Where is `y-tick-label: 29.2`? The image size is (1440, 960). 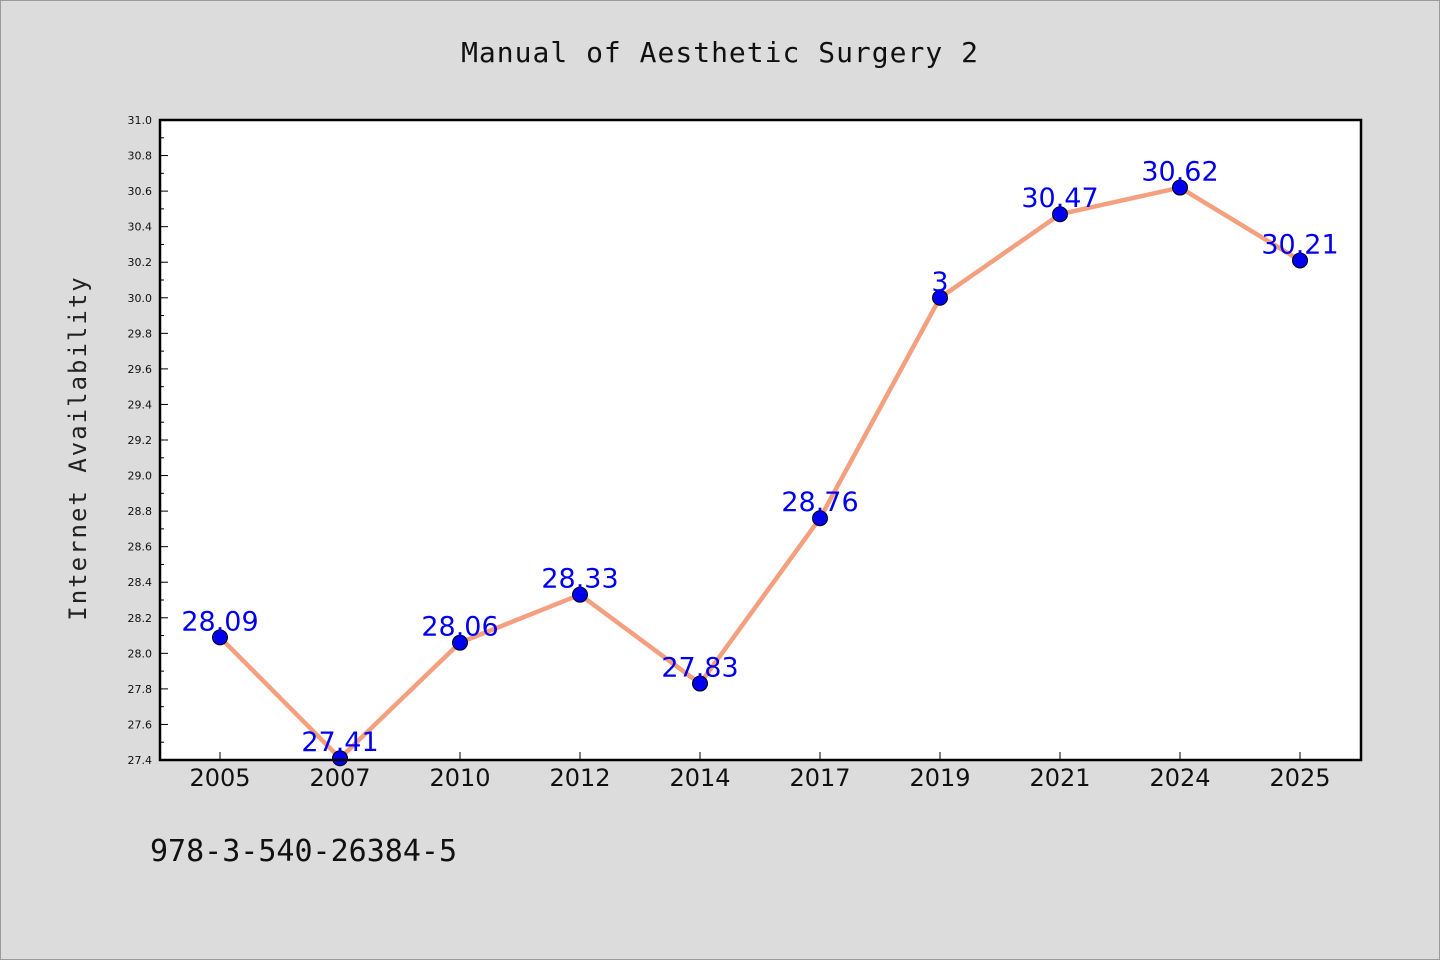
y-tick-label: 29.2 is located at coordinates (140, 440).